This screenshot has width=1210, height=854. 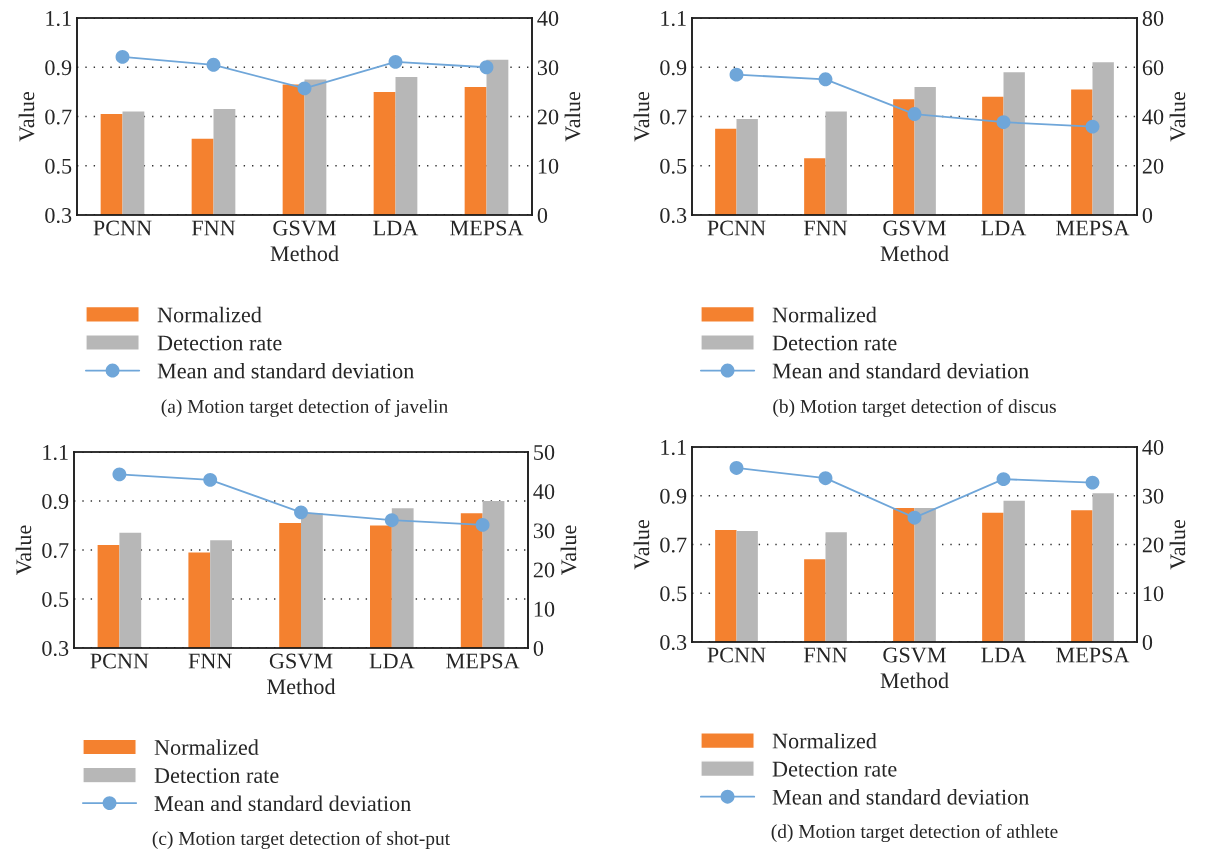 What do you see at coordinates (914, 833) in the screenshot?
I see `text: (d) Motion target detection of athlete` at bounding box center [914, 833].